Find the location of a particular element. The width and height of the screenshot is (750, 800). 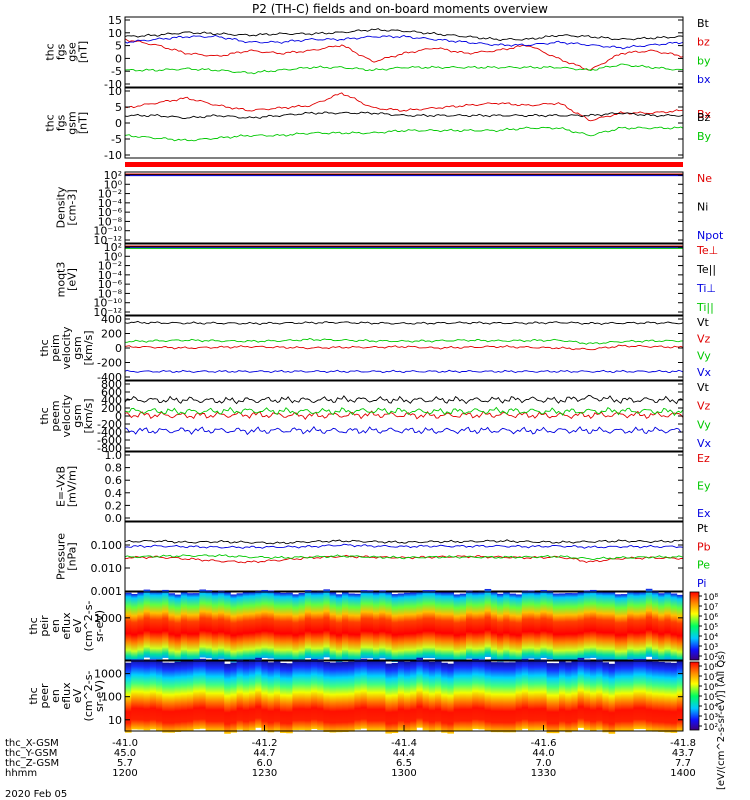

ytick-label: 10⁻⁸ is located at coordinates (110, 293).